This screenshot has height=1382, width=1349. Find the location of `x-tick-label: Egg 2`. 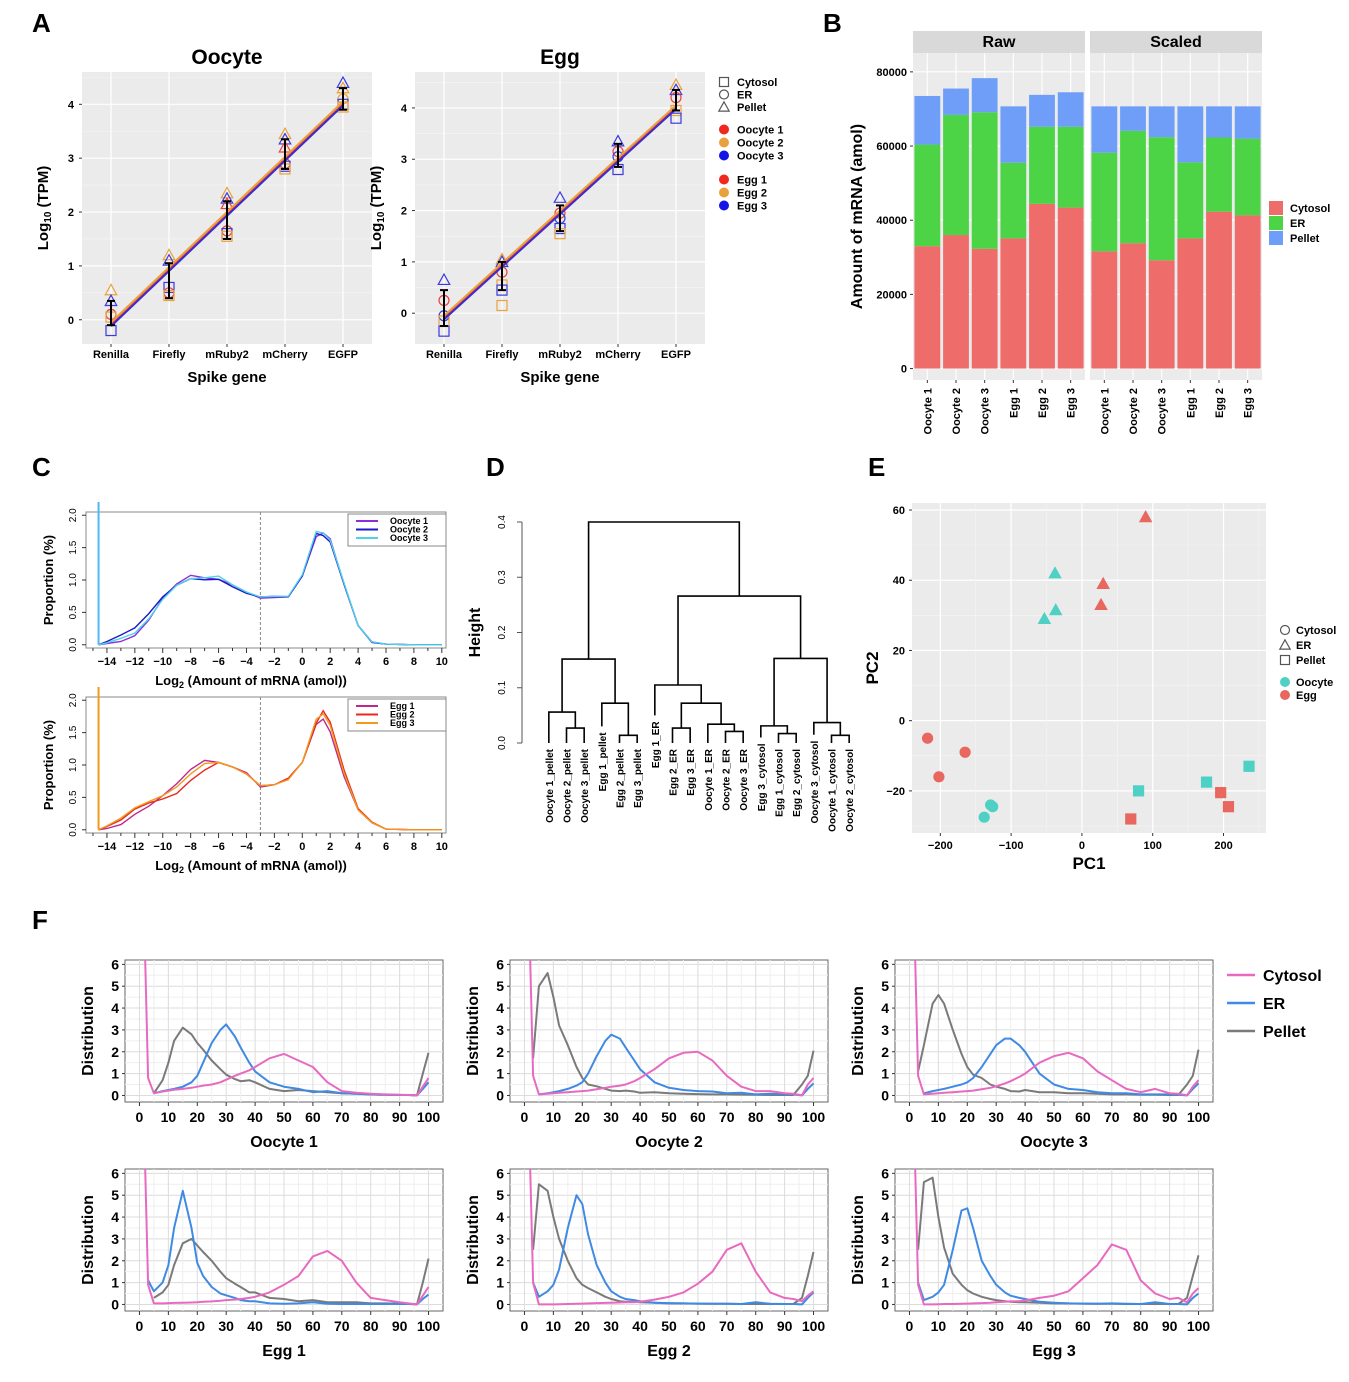

x-tick-label: Egg 2 is located at coordinates (1043, 403).